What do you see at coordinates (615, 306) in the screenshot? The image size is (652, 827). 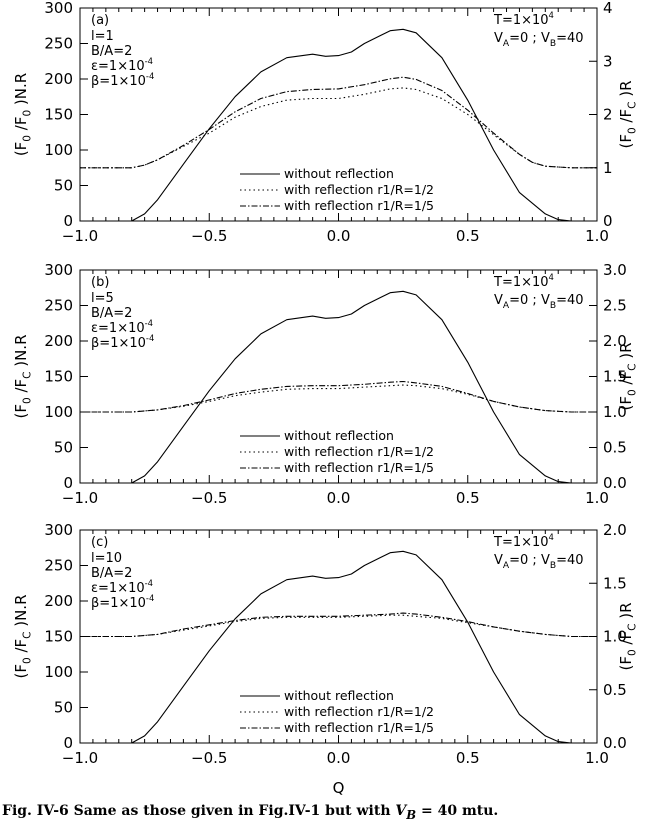 I see `y-right-tick-label: 2.5` at bounding box center [615, 306].